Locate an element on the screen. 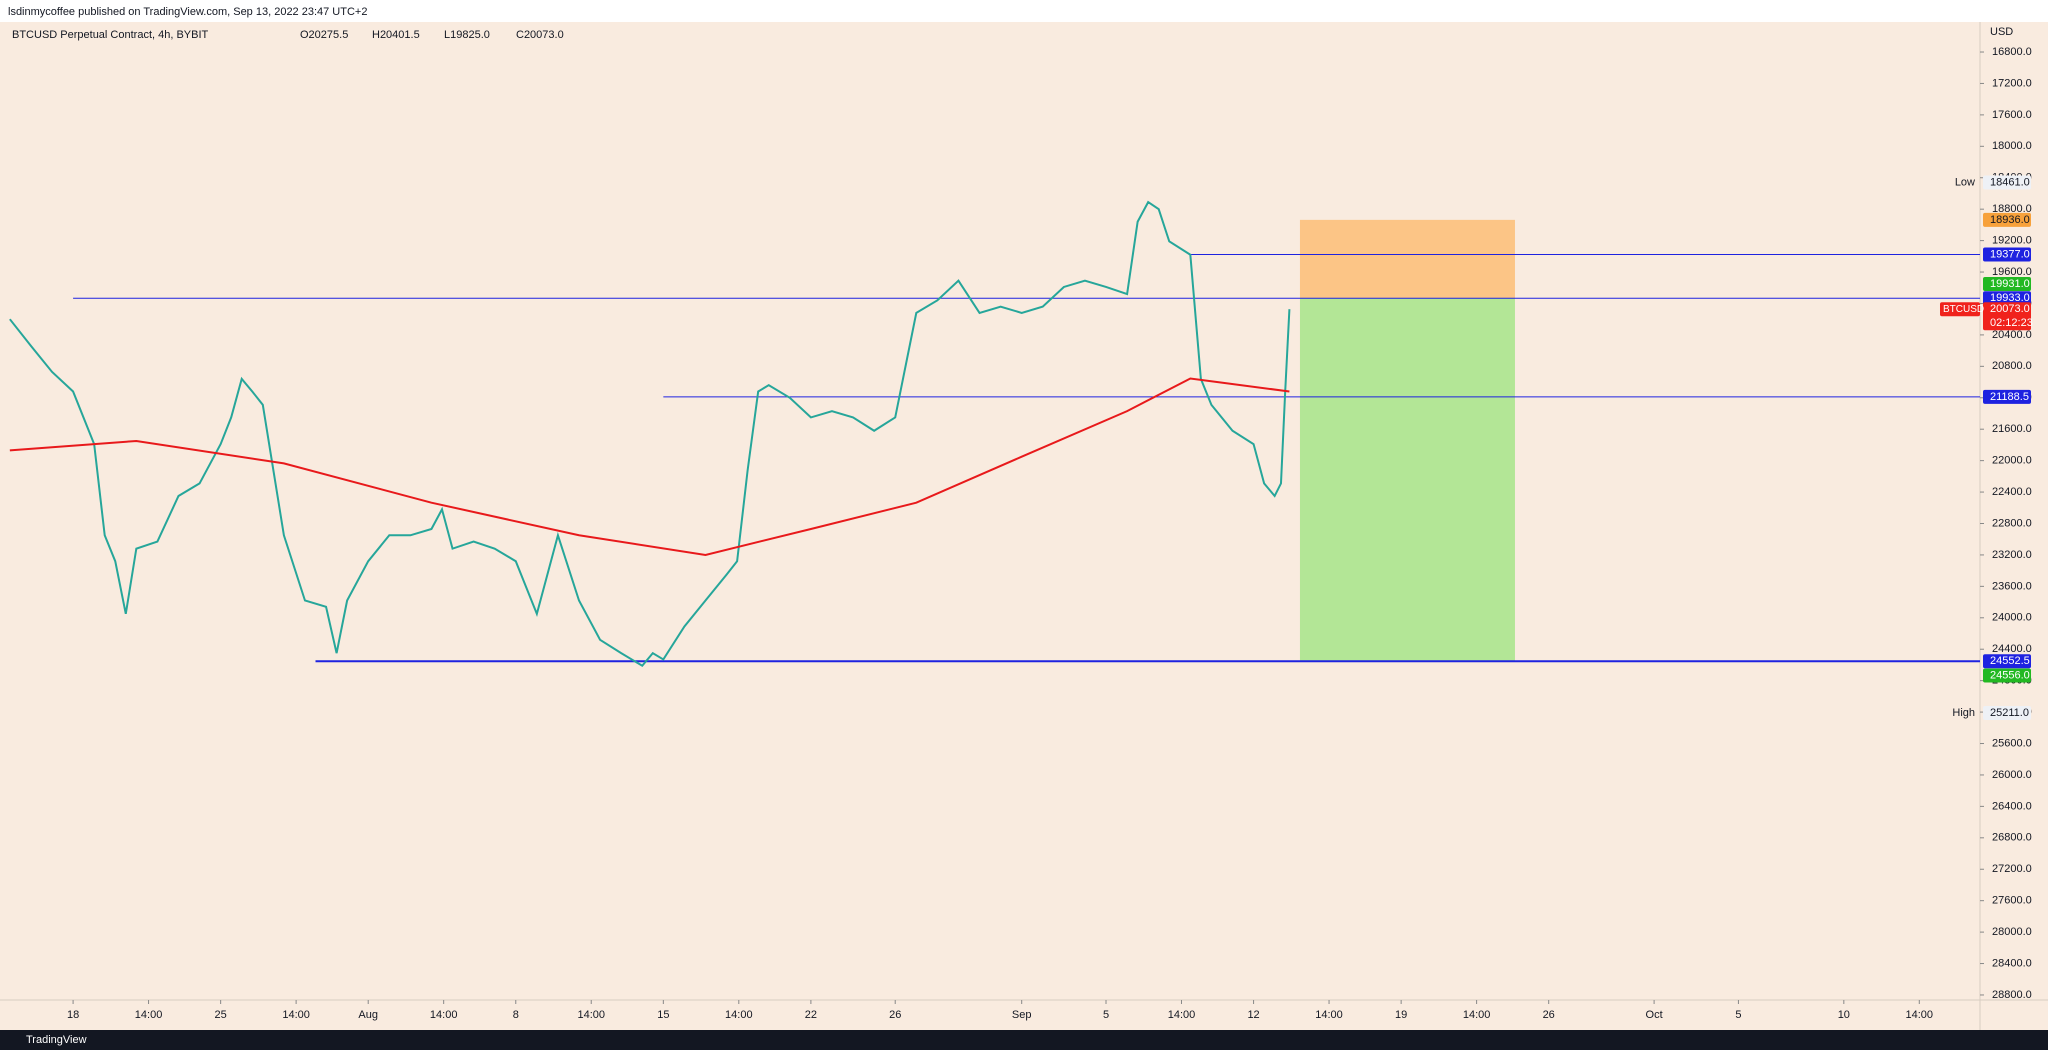  symbol-tag is located at coordinates (1960, 309).